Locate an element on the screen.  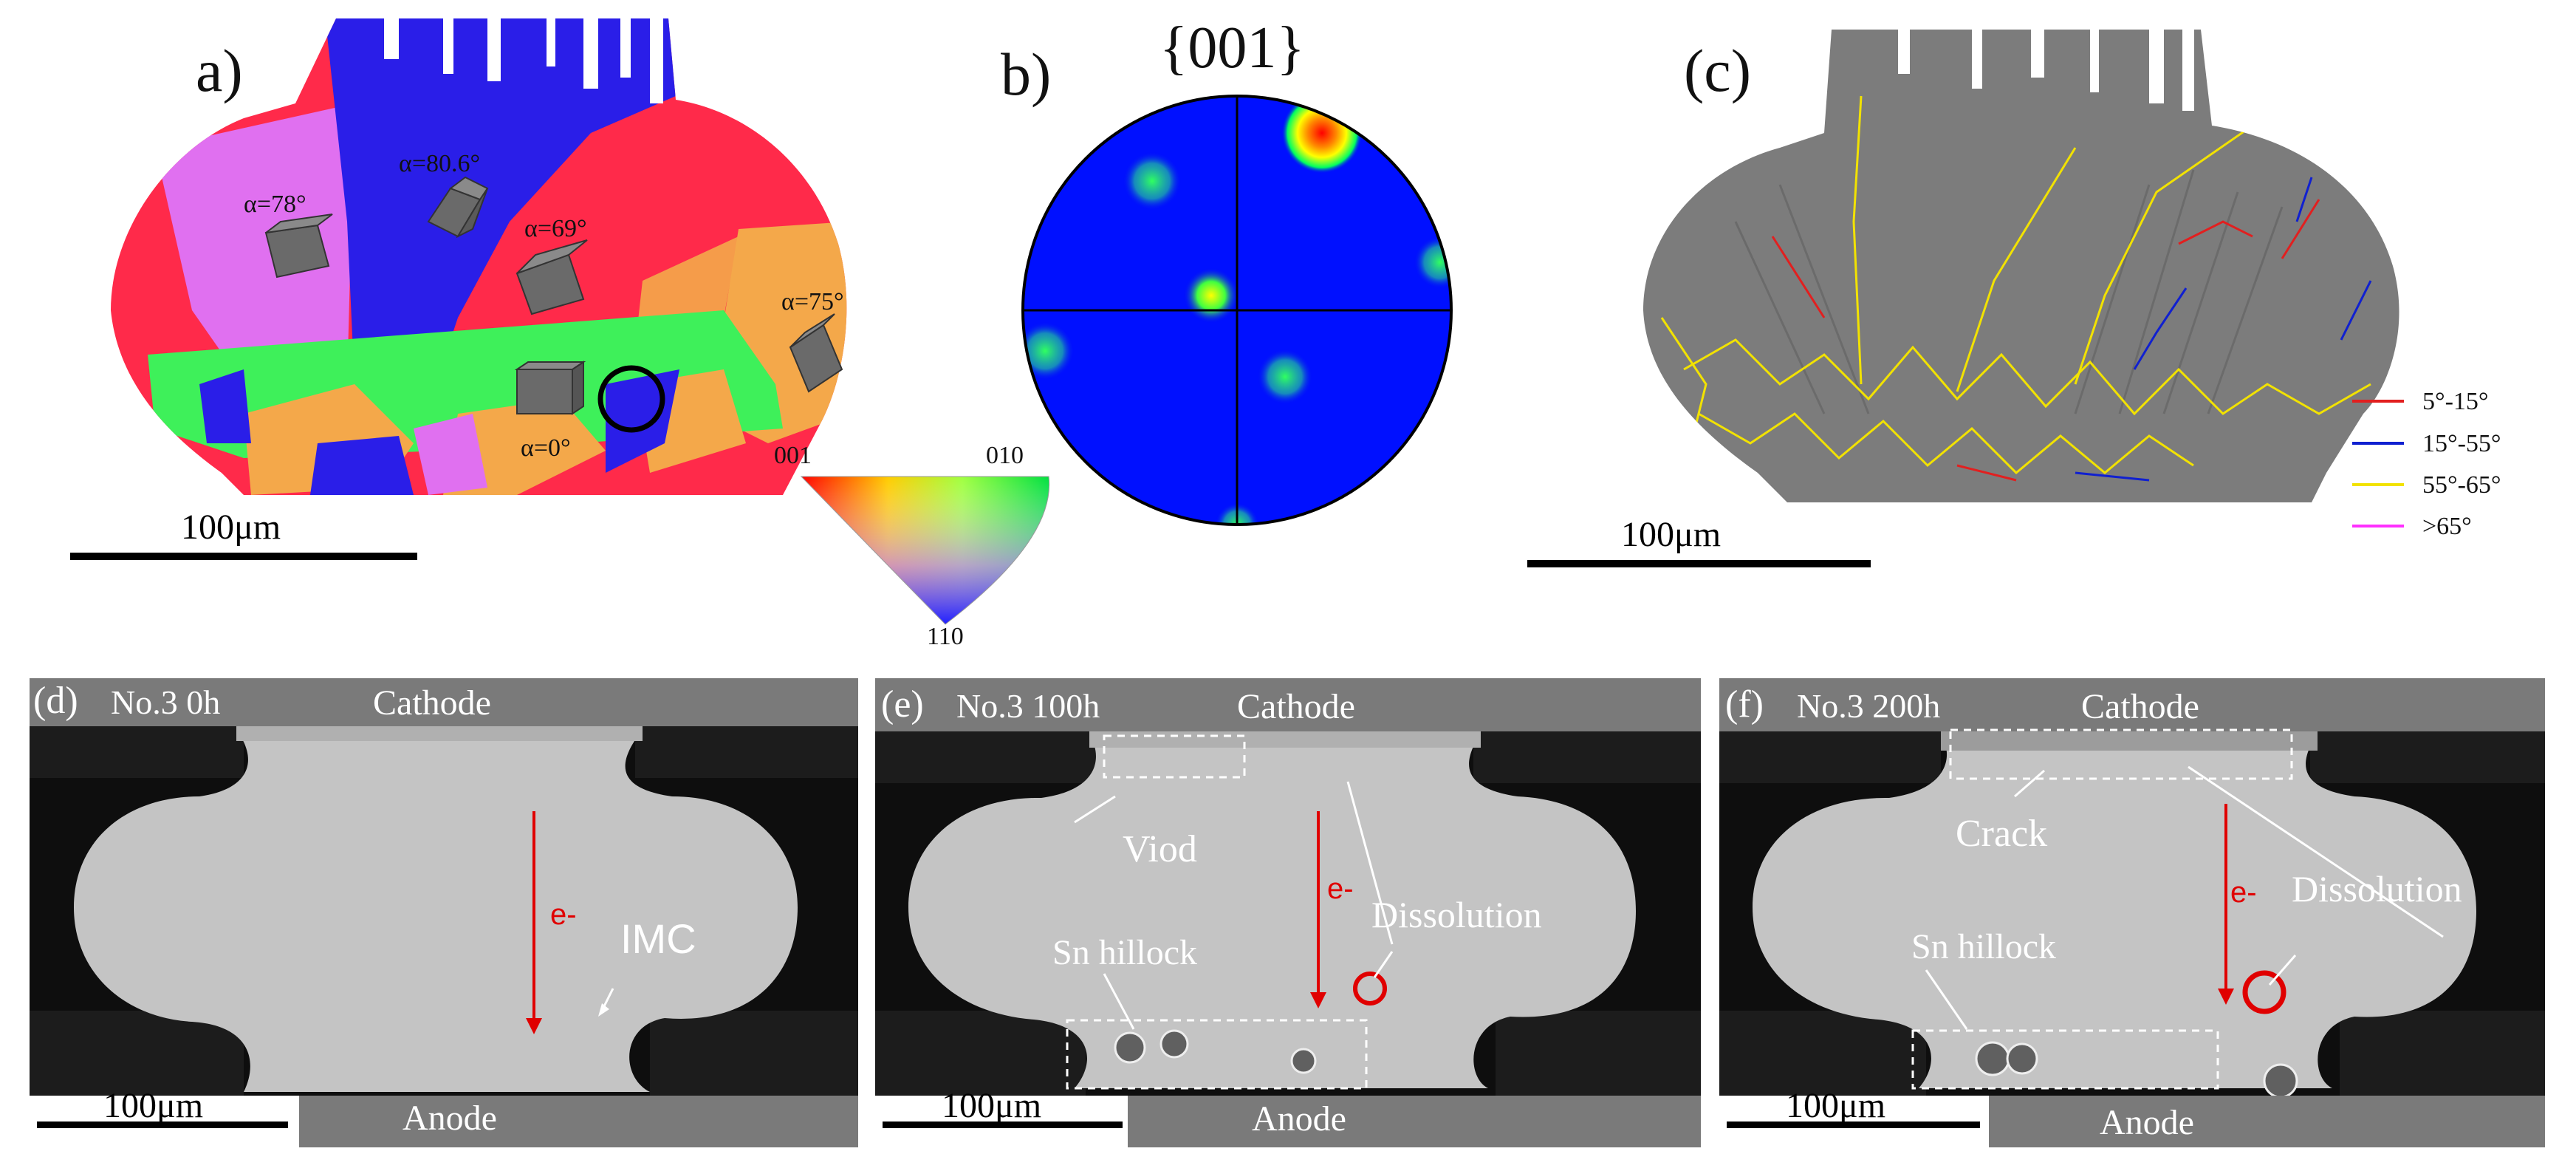
crack-box is located at coordinates (2121, 754).